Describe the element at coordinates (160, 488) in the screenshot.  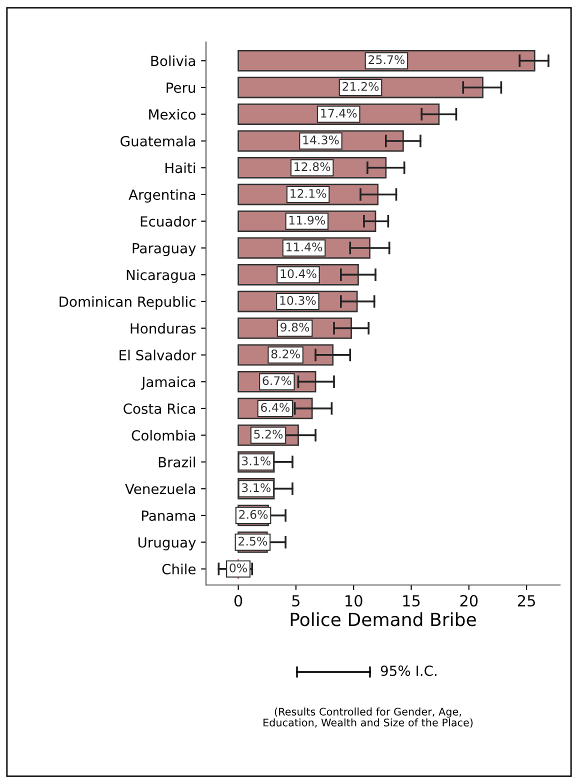
I see `y-tick-label: Venezuela` at that location.